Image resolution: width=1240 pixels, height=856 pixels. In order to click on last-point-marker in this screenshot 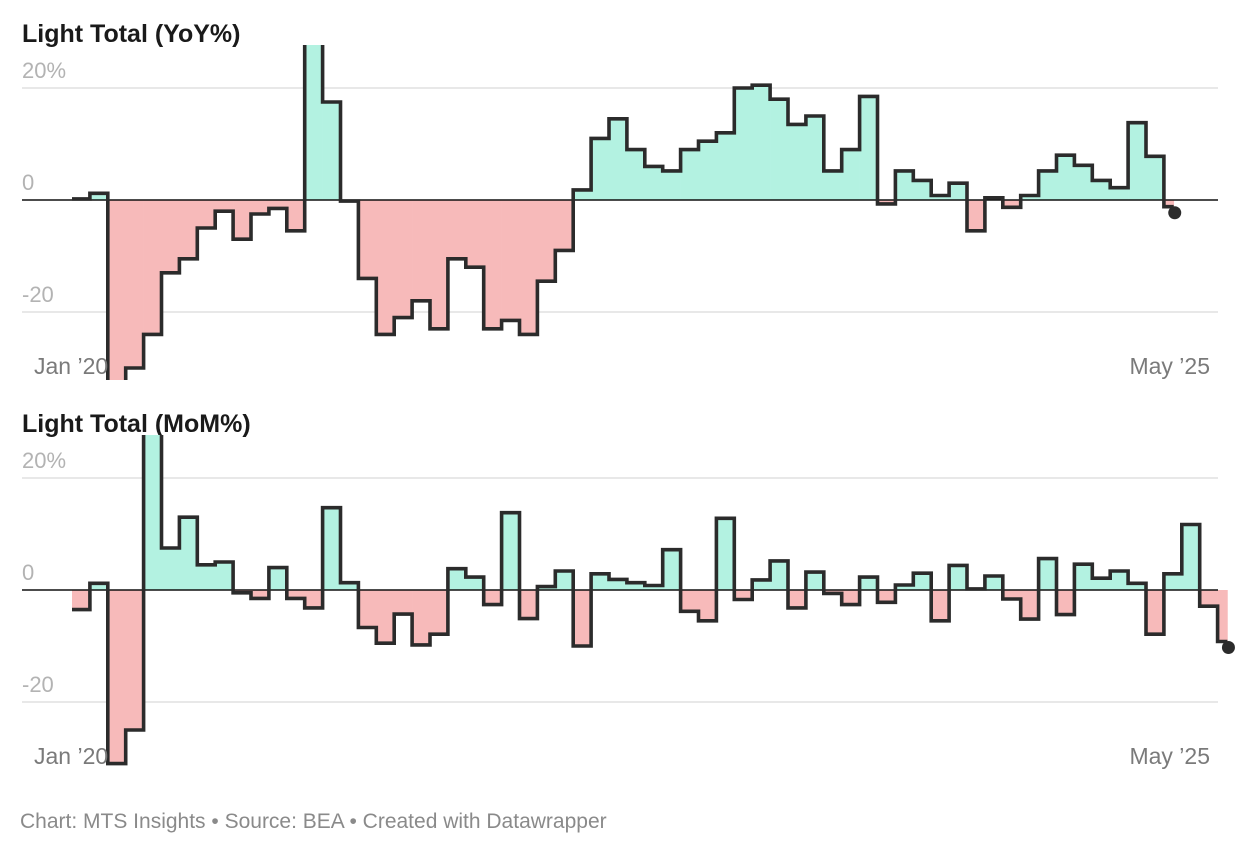, I will do `click(1228, 648)`.